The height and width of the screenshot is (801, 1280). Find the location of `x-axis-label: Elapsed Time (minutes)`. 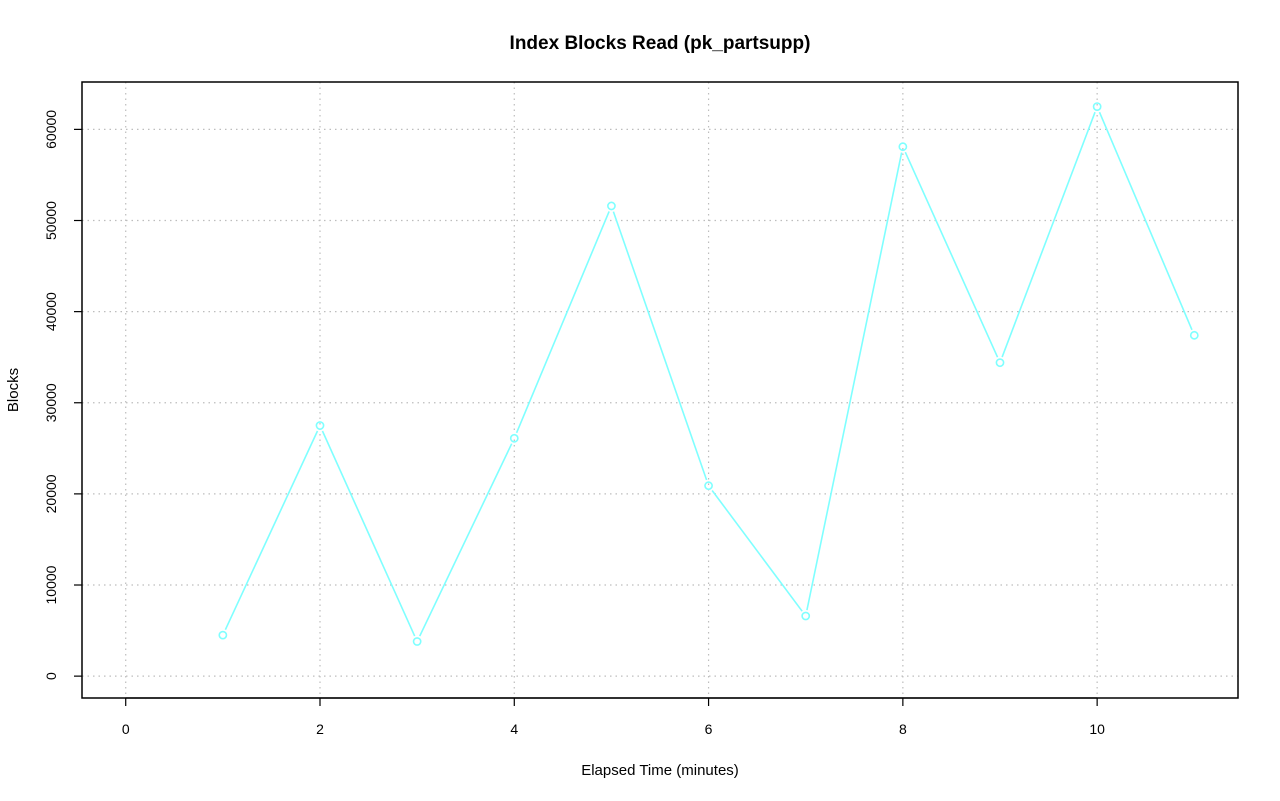

x-axis-label: Elapsed Time (minutes) is located at coordinates (660, 770).